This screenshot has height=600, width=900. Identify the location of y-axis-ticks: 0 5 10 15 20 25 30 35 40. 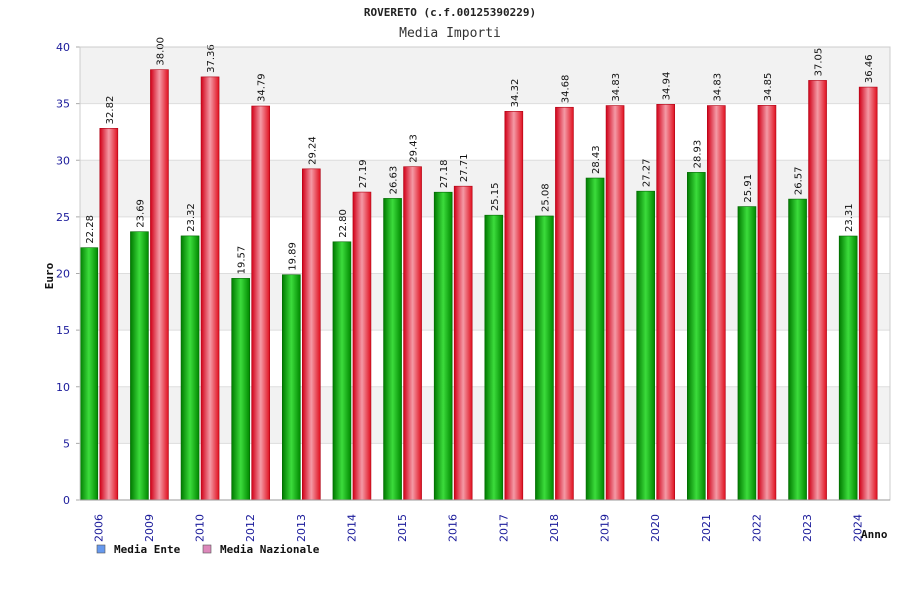
(68, 274).